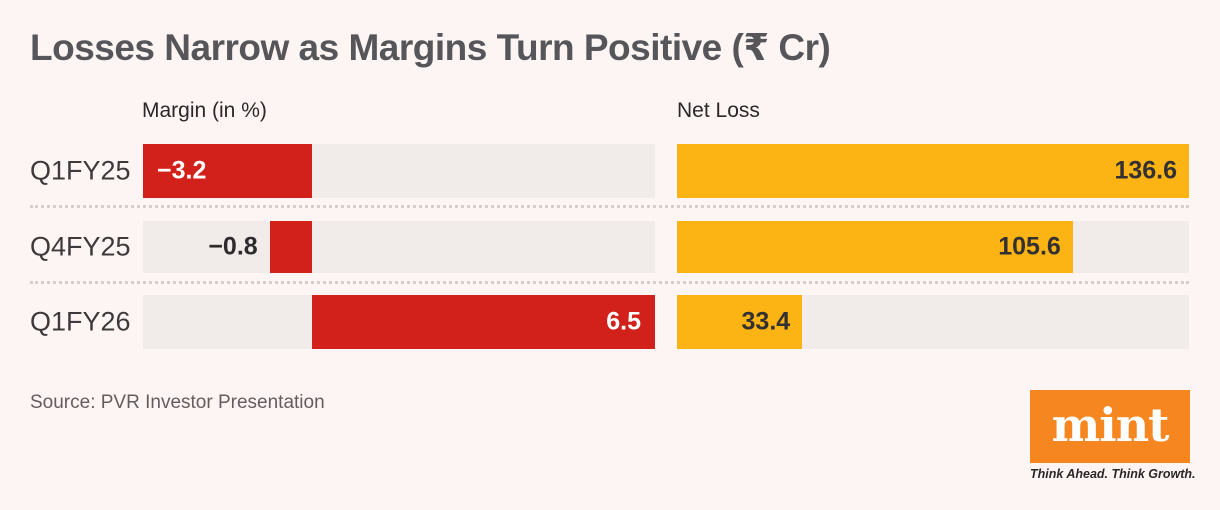 This screenshot has height=510, width=1220. I want to click on net-loss-bar-track: 136.6, so click(933, 171).